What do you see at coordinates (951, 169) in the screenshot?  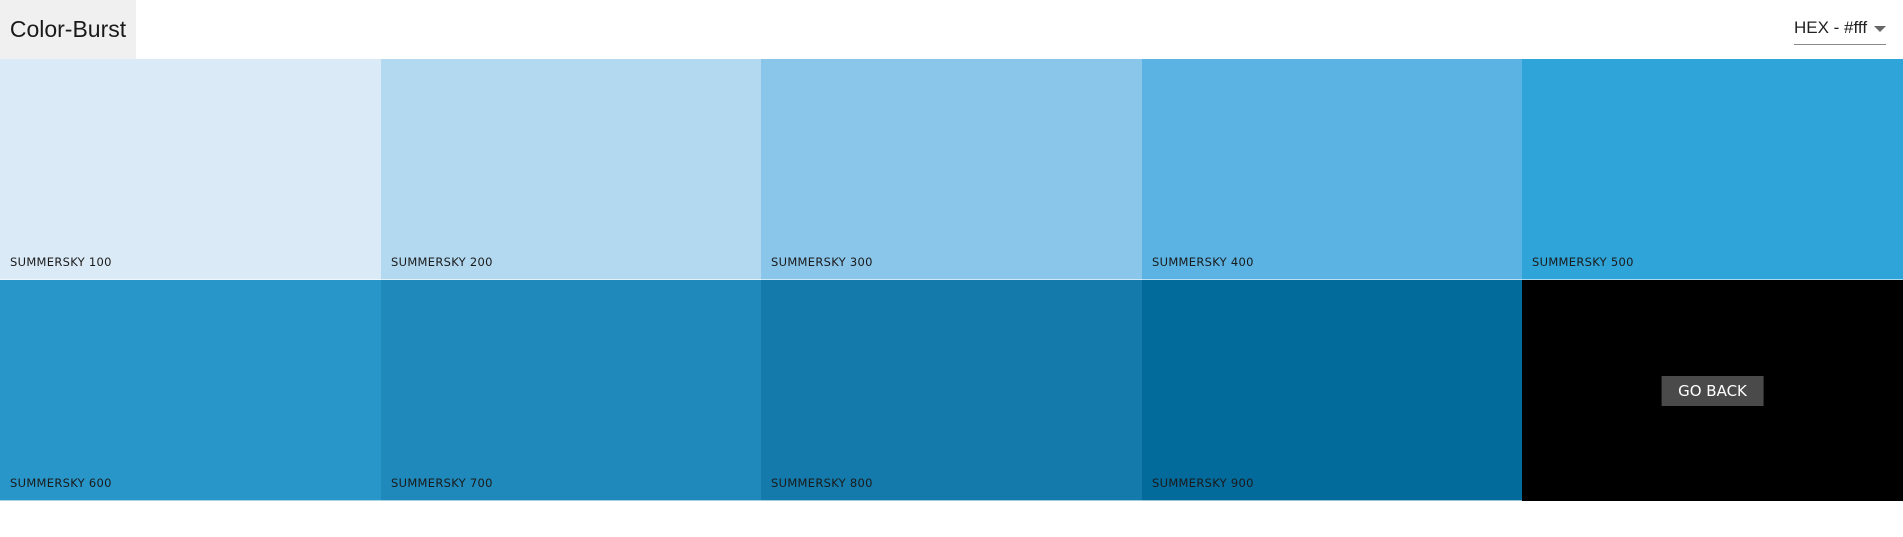 I see `swatch-summersky-300: SUMMERSKY 300` at bounding box center [951, 169].